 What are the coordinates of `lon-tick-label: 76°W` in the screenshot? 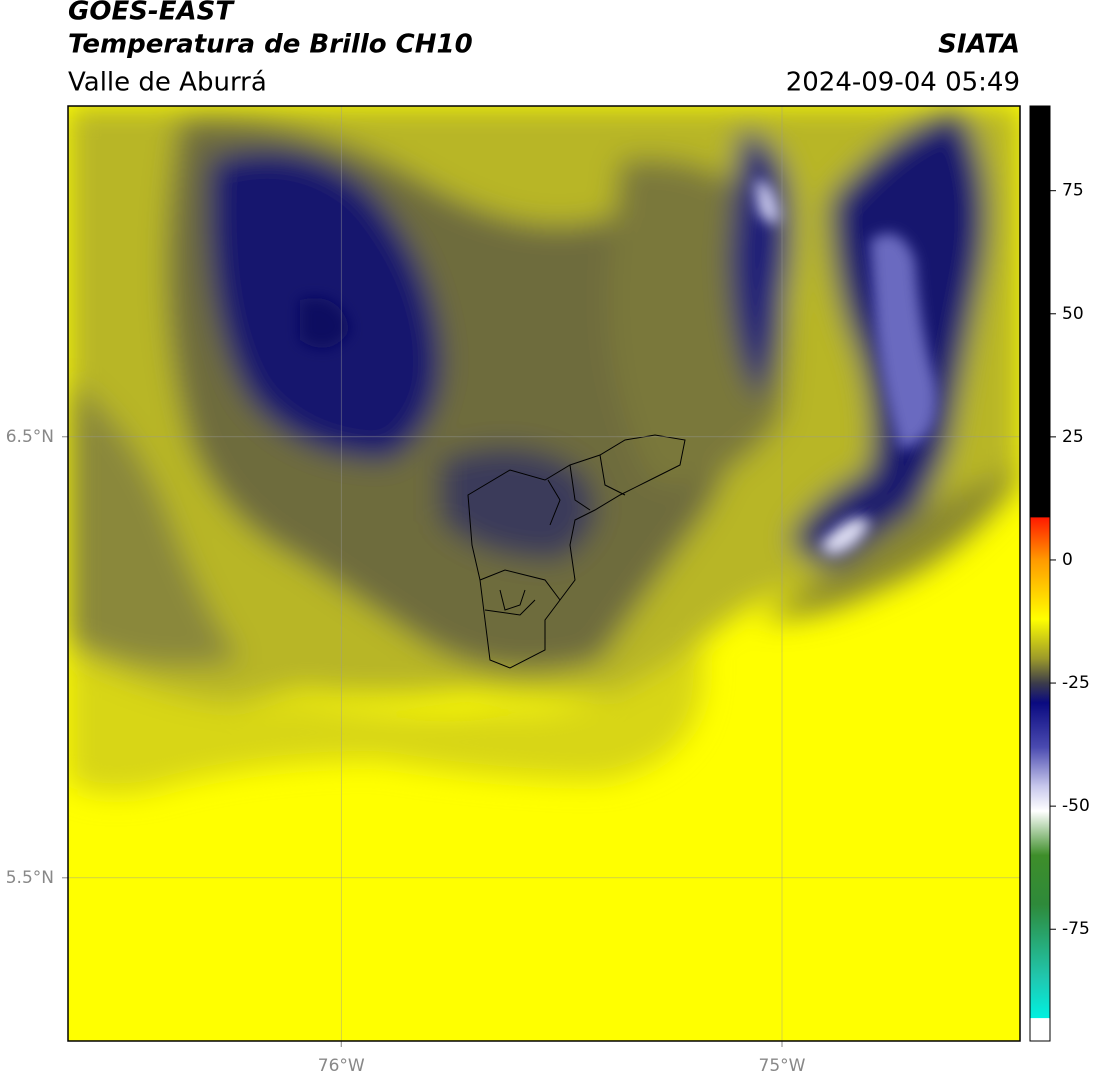 It's located at (341, 1066).